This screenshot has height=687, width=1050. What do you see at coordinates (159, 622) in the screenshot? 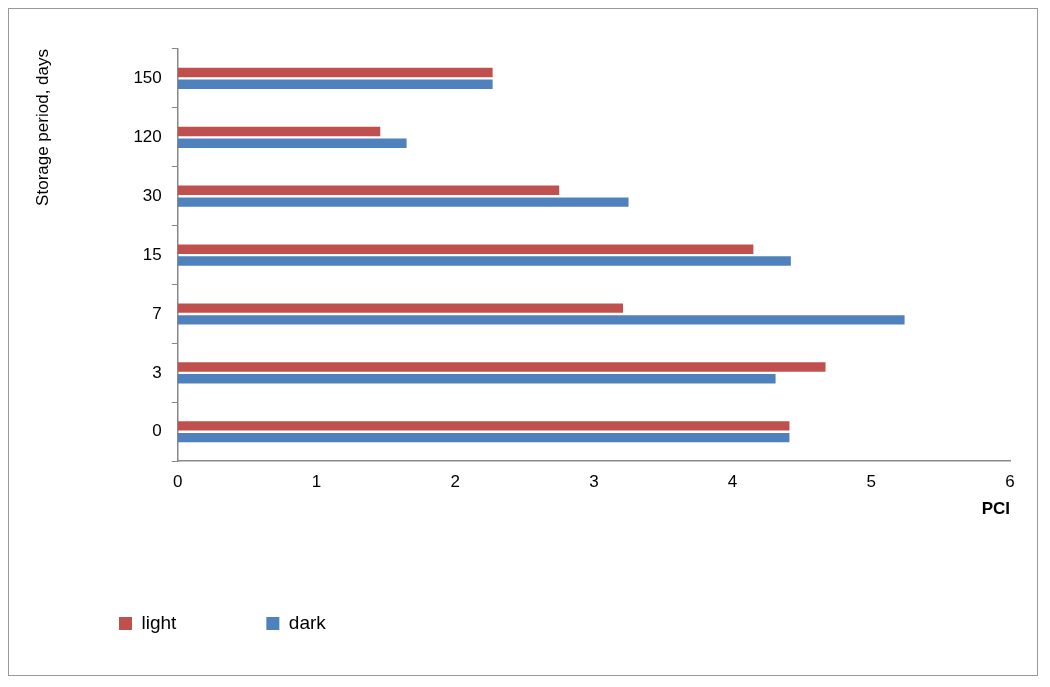
I see `legend-label: light` at bounding box center [159, 622].